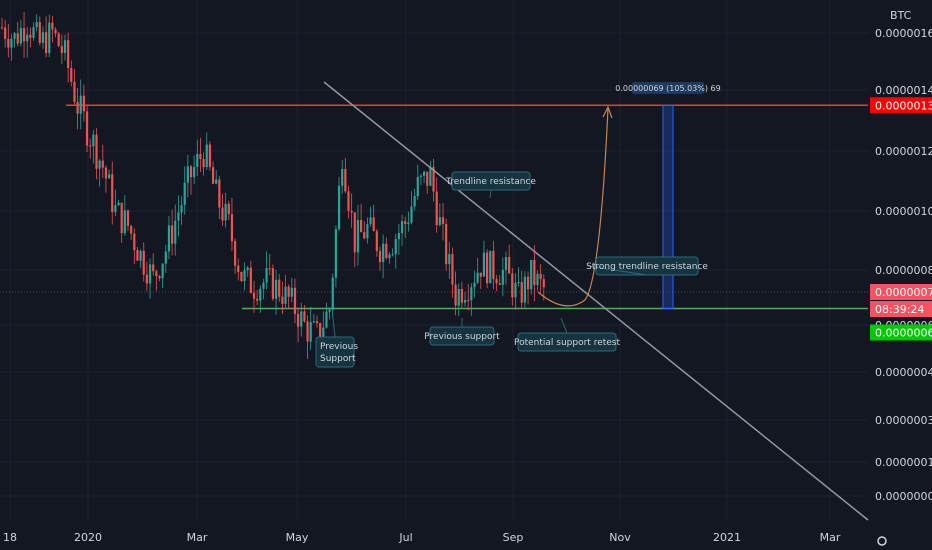 The image size is (932, 550). What do you see at coordinates (727, 537) in the screenshot?
I see `x-tick-label: 2021` at bounding box center [727, 537].